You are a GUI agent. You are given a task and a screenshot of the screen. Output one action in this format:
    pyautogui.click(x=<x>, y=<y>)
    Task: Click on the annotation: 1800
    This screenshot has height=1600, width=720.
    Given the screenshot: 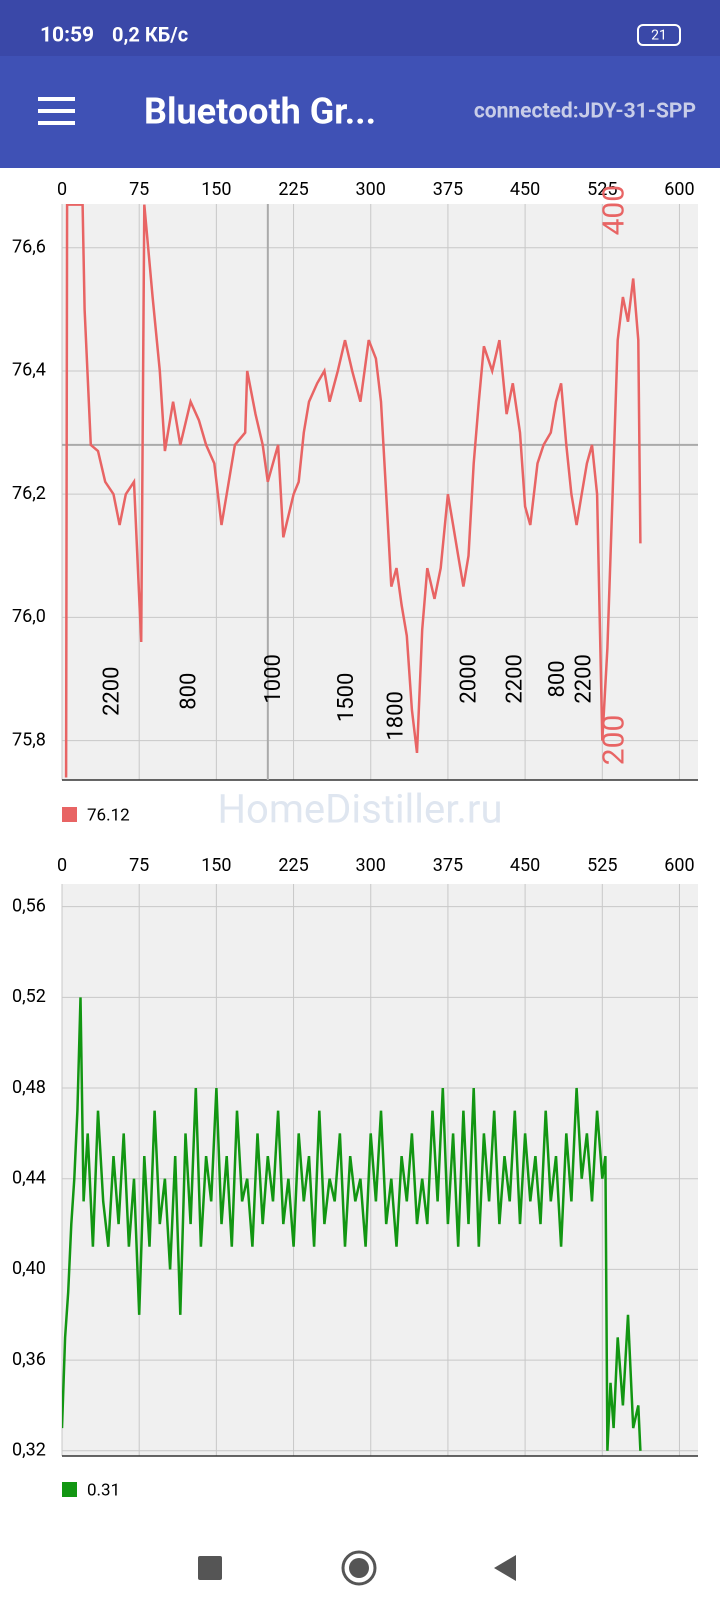 What is the action you would take?
    pyautogui.click(x=395, y=715)
    